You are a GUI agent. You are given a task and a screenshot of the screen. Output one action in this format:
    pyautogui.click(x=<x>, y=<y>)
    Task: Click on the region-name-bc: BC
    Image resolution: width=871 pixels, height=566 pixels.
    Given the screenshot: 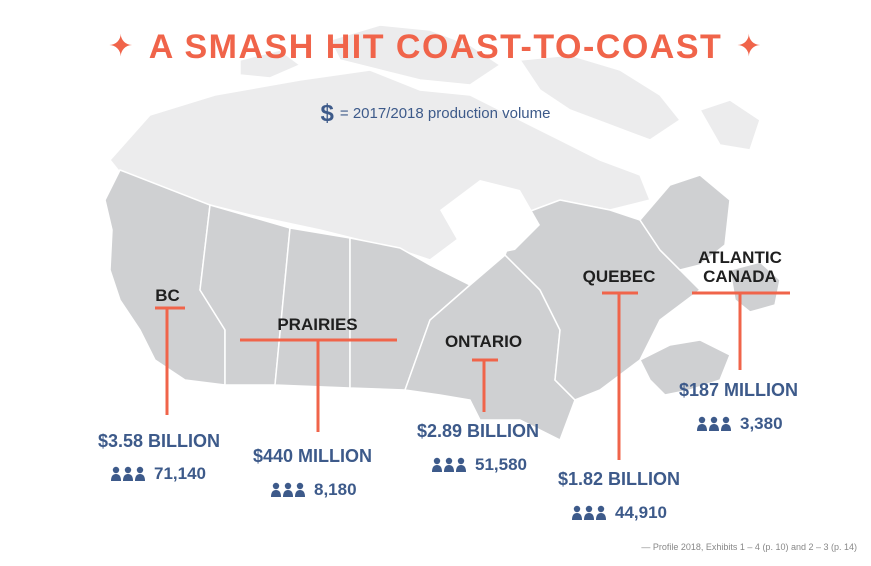 What is the action you would take?
    pyautogui.click(x=167, y=295)
    